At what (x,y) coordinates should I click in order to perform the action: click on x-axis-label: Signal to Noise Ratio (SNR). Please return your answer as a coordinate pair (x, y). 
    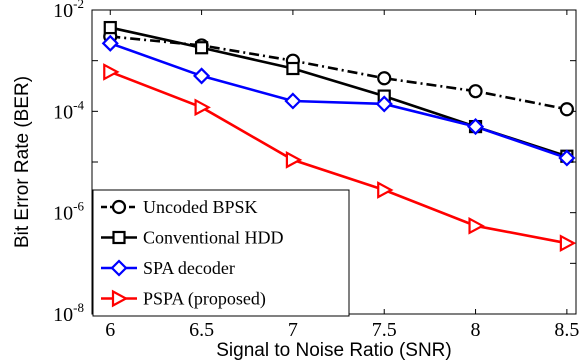
    Looking at the image, I should click on (333, 350).